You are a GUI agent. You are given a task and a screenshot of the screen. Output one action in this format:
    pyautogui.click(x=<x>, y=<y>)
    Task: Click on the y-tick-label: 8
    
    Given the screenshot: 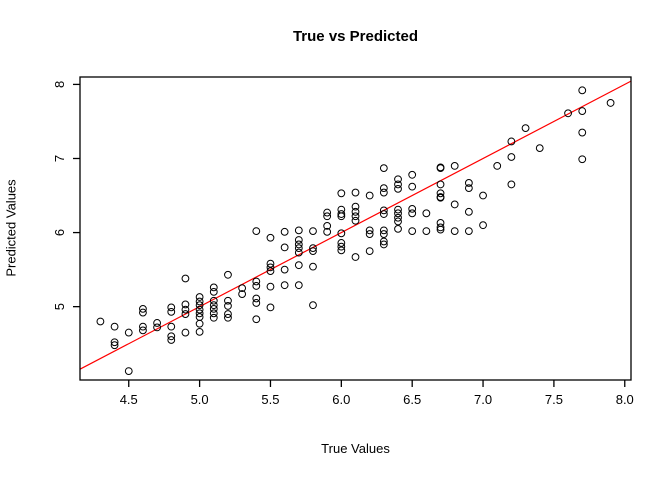 What is the action you would take?
    pyautogui.click(x=59, y=84)
    